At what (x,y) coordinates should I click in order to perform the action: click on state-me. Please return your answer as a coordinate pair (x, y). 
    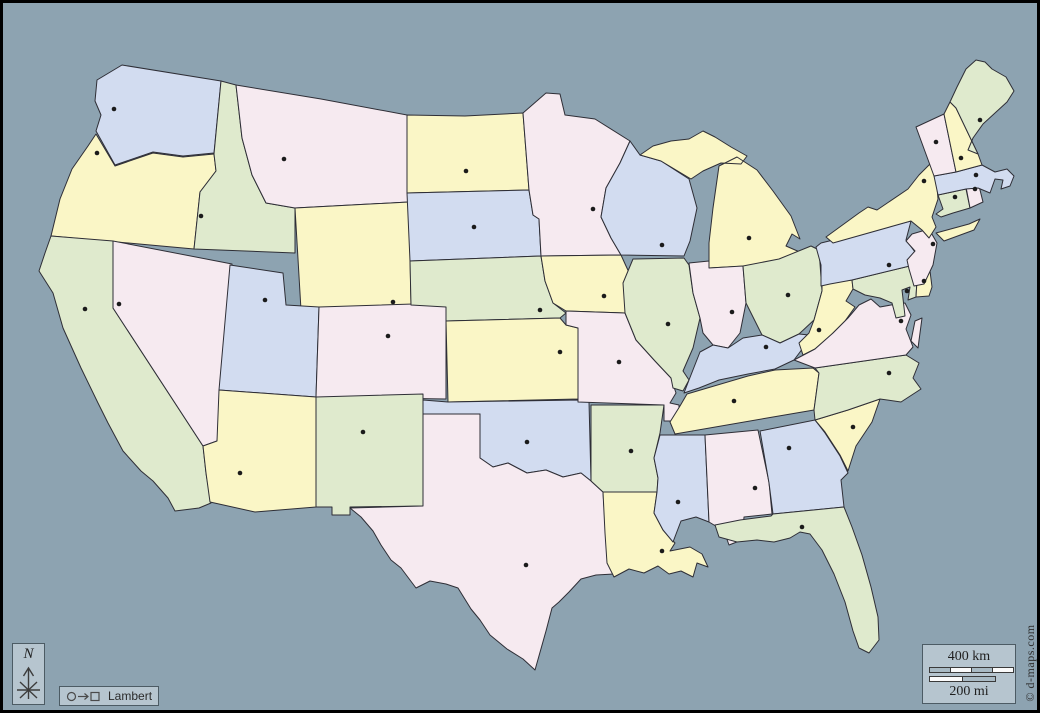
    Looking at the image, I should click on (982, 107).